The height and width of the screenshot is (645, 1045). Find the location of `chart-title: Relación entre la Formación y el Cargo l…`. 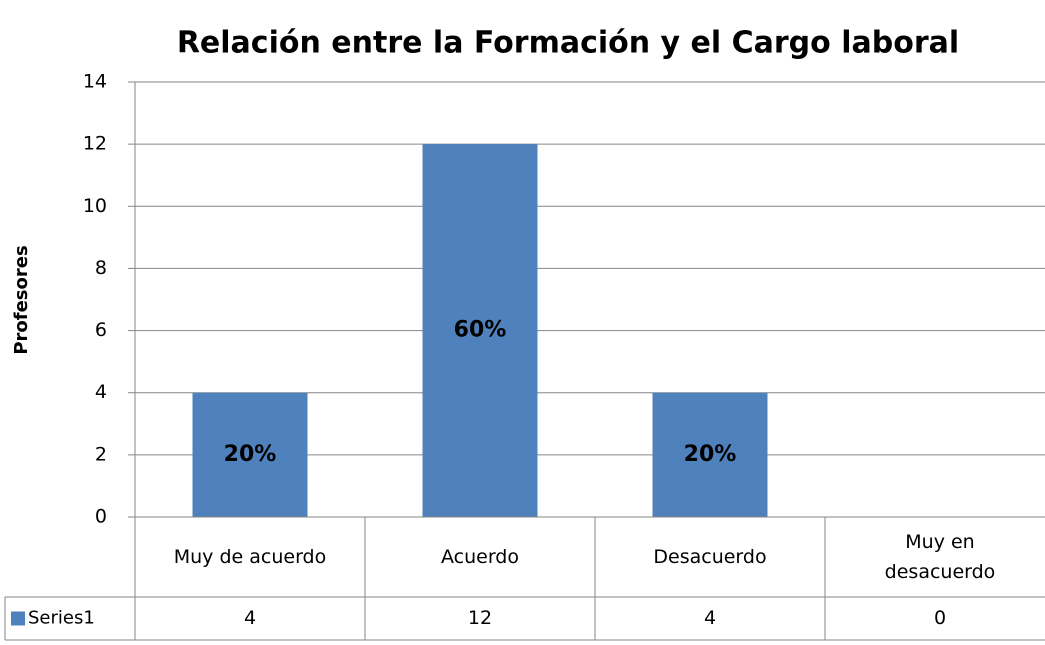

chart-title: Relación entre la Formación y el Cargo l… is located at coordinates (568, 43).